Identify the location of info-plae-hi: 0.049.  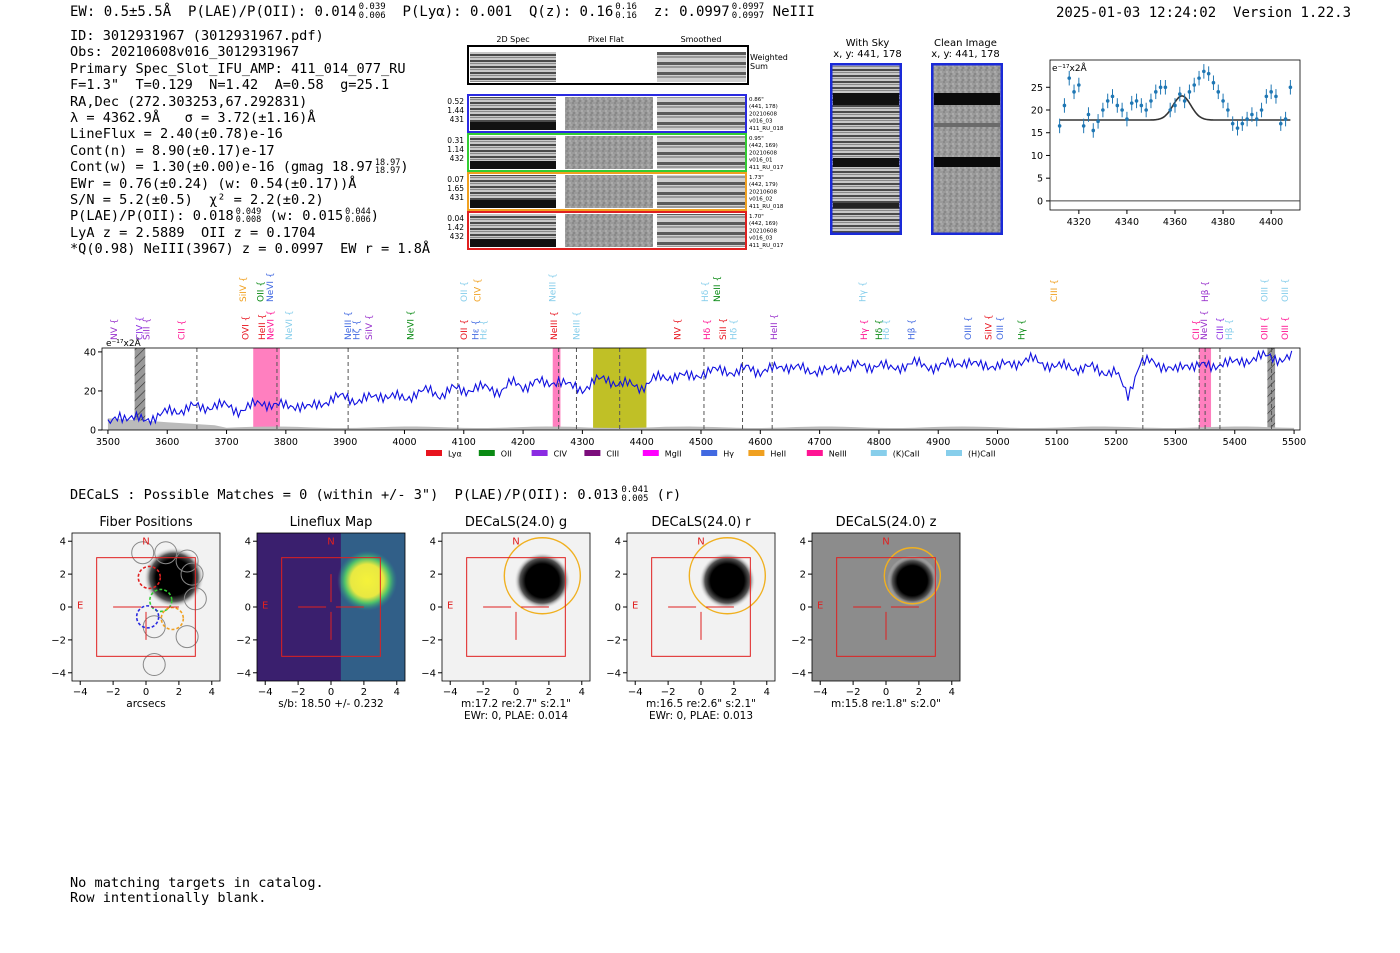
(248, 212).